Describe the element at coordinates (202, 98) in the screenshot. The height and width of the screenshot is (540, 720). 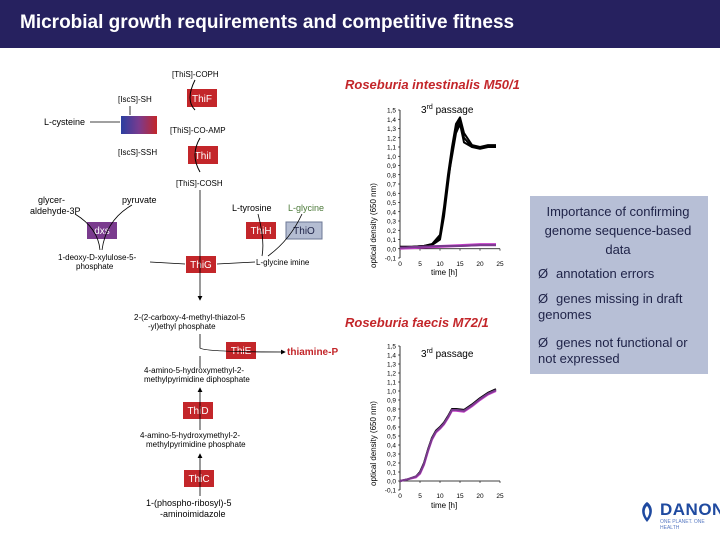
I see `enzyme-thif-box` at that location.